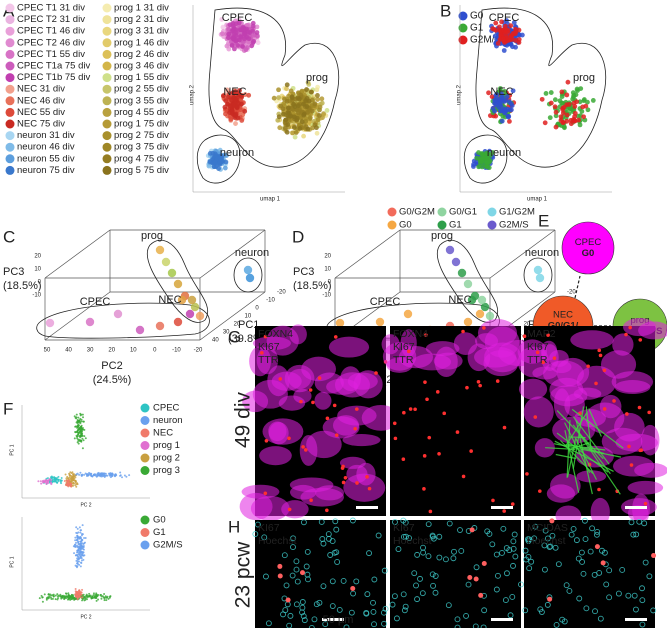 This screenshot has height=628, width=667. Describe the element at coordinates (547, 528) in the screenshot. I see `channel-label: MCIDAS` at that location.